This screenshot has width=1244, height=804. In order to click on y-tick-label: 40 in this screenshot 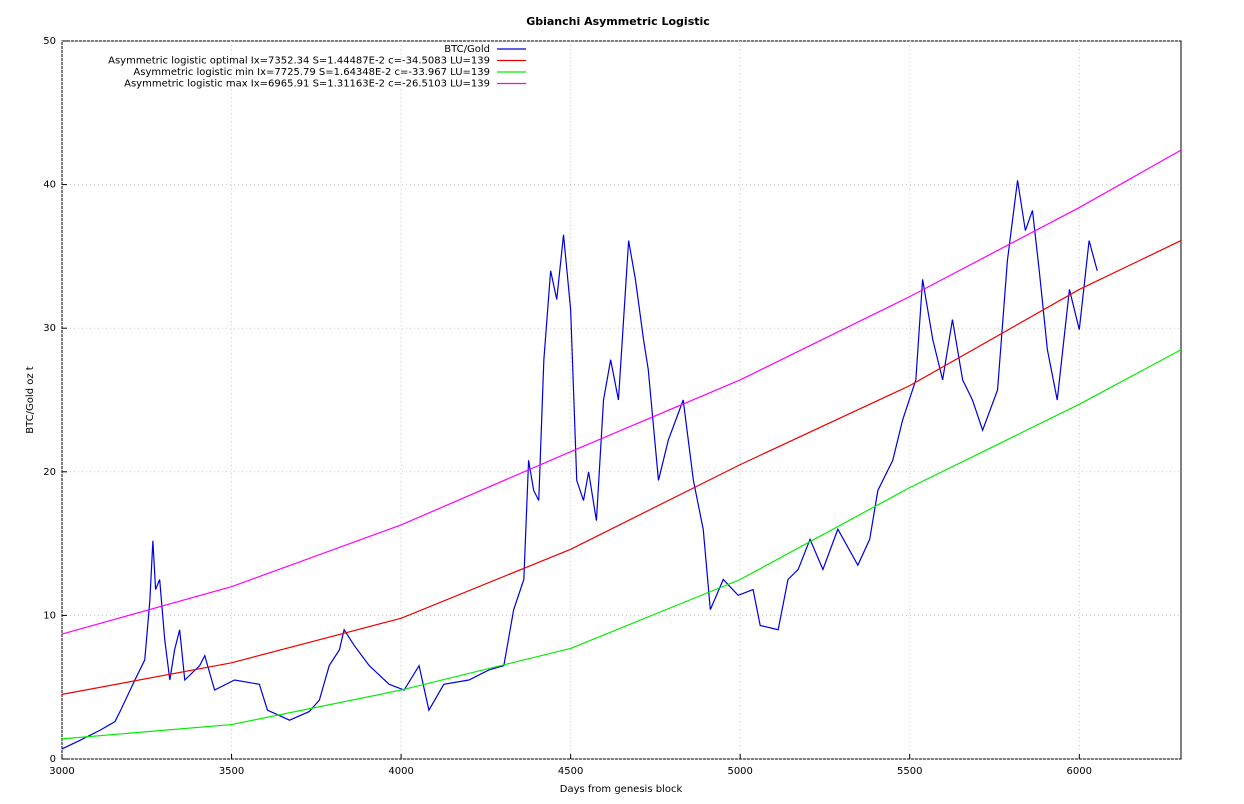, I will do `click(49, 185)`.